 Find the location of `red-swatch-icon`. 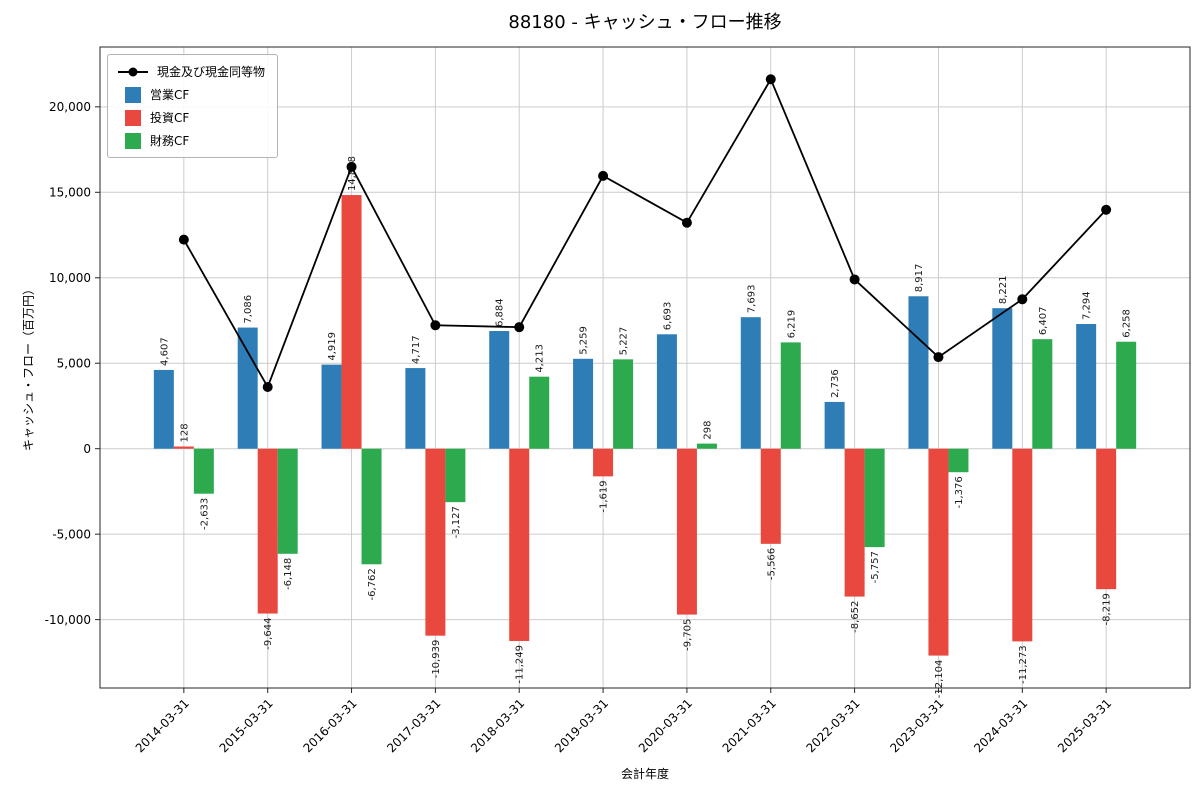

red-swatch-icon is located at coordinates (133, 117).